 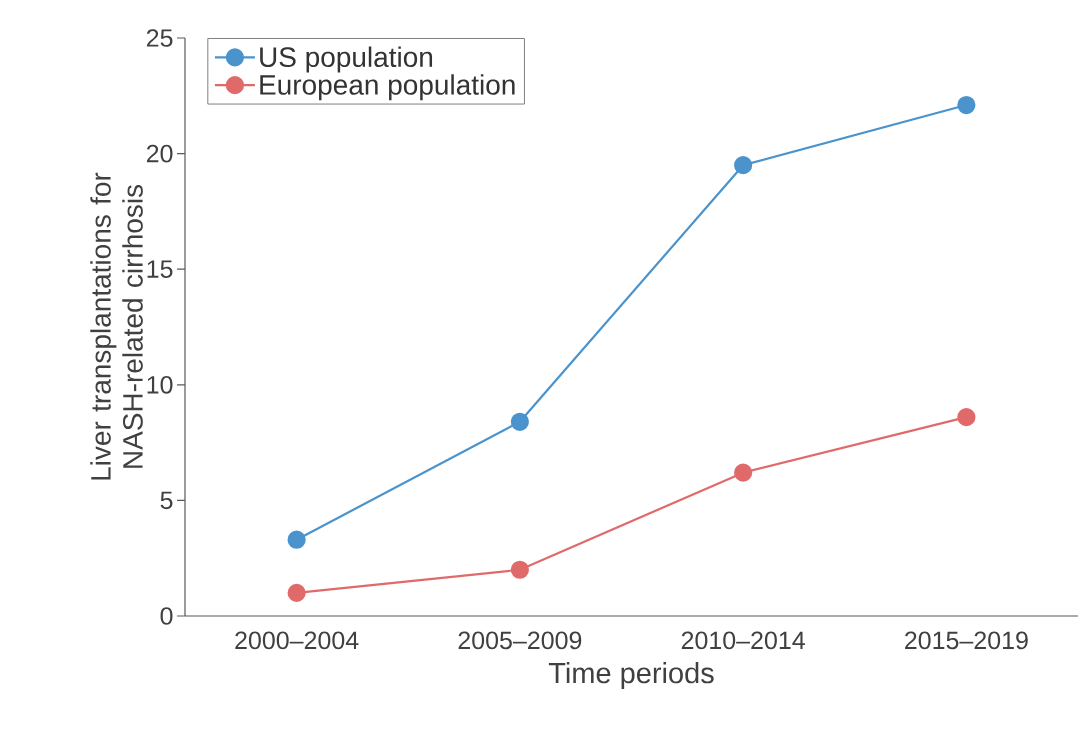 I want to click on y-tick-label: 15, so click(x=160, y=269).